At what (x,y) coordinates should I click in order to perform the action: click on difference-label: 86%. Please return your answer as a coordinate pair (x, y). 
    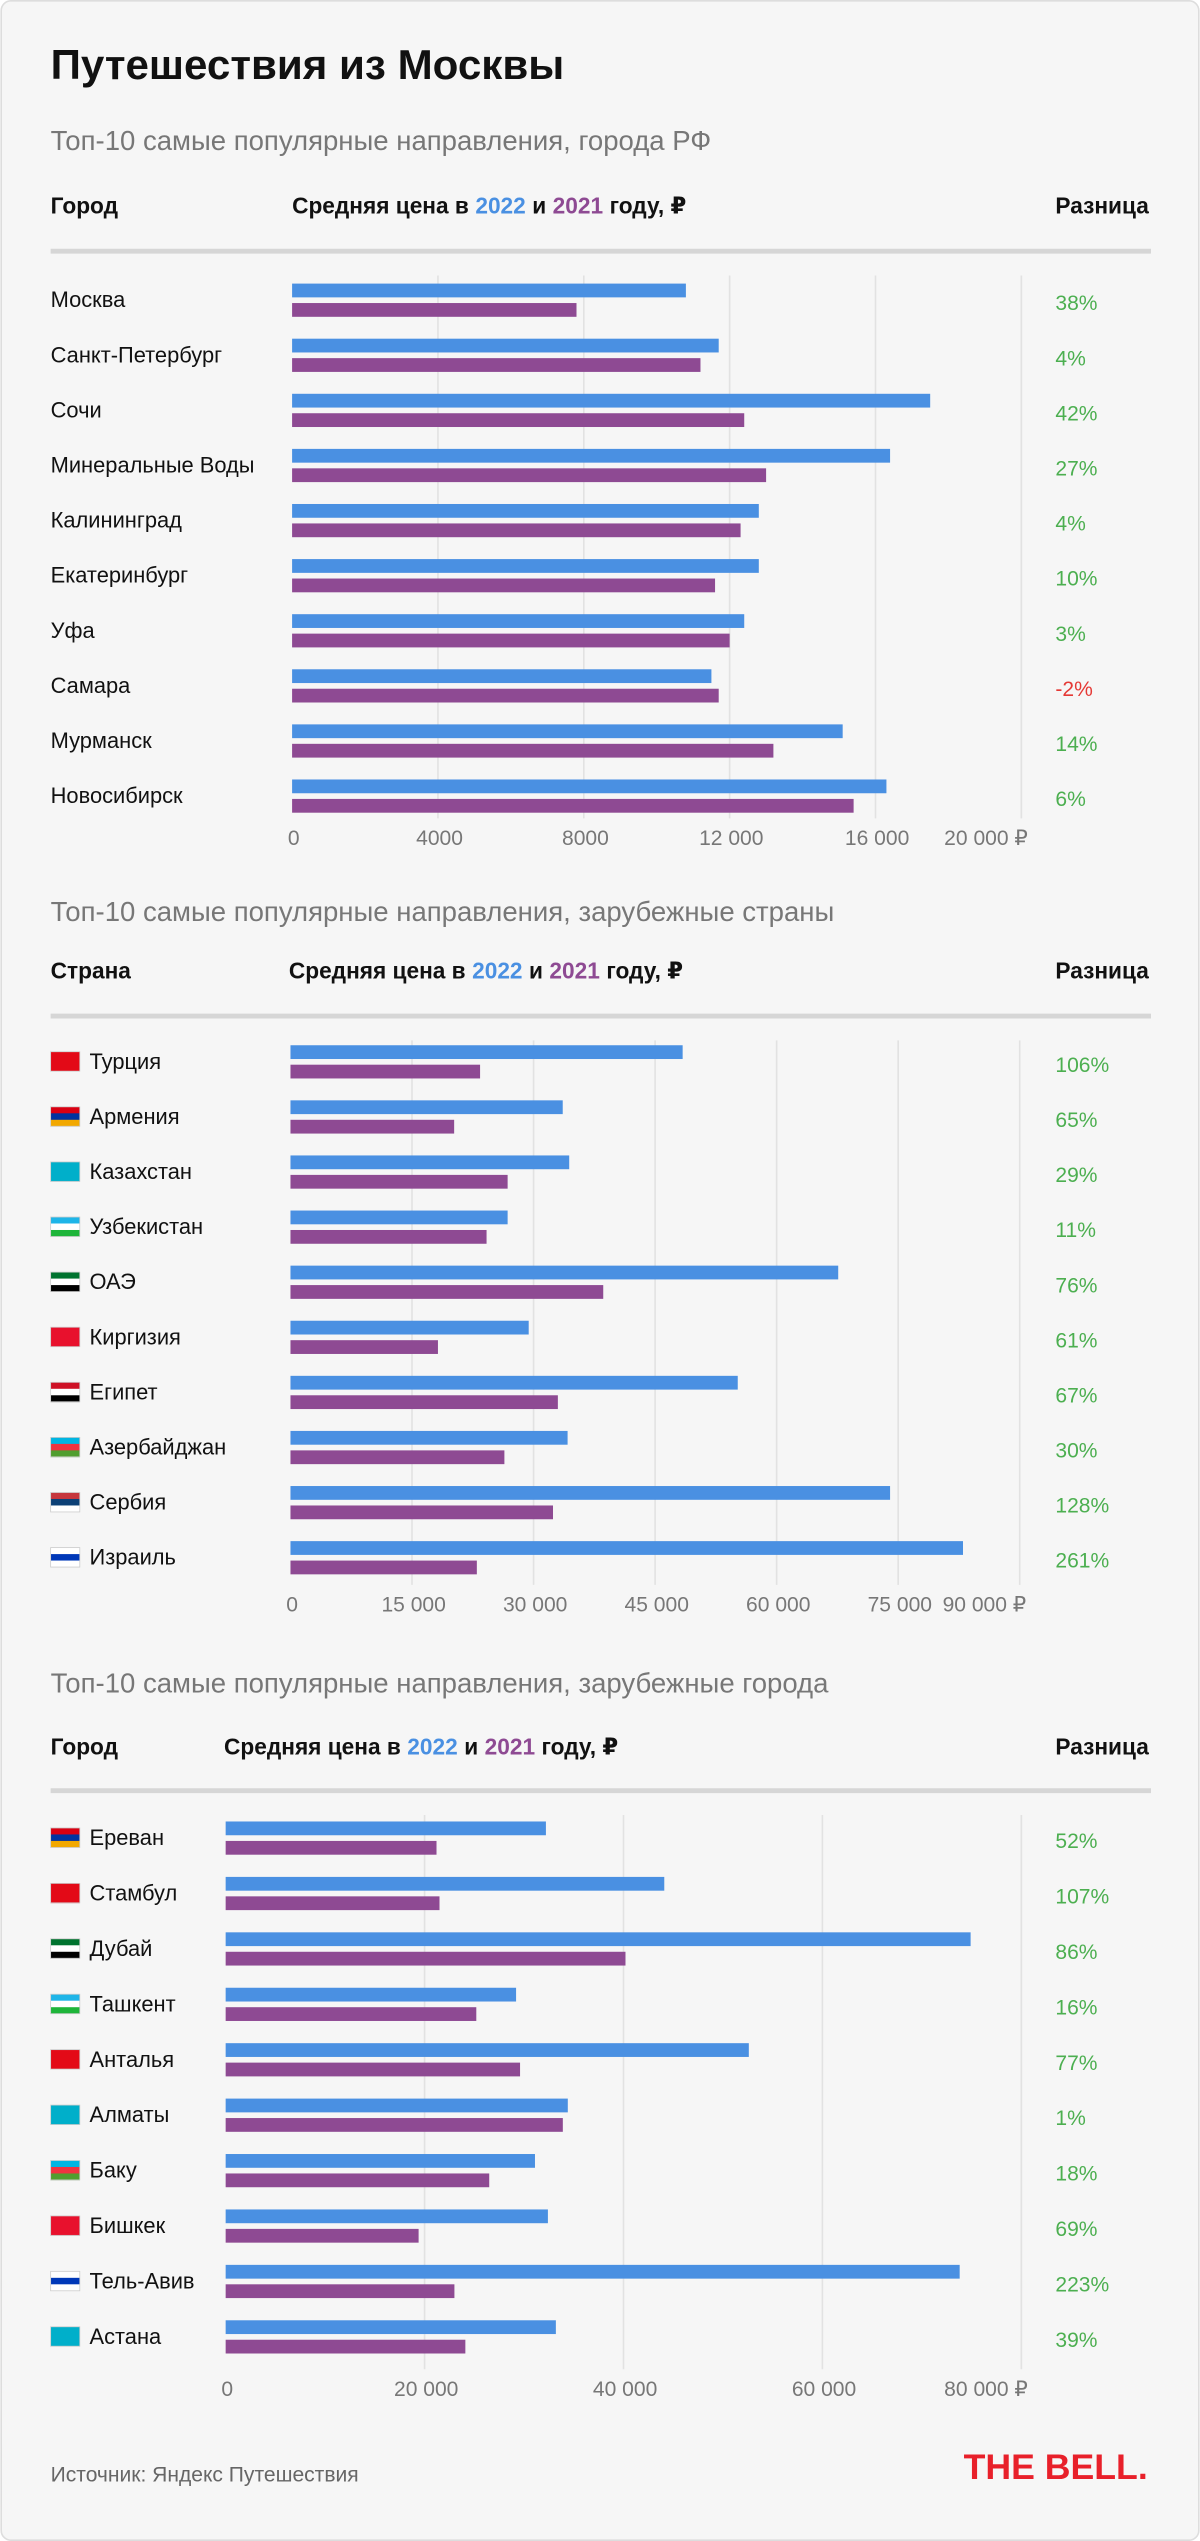
    Looking at the image, I should click on (1076, 1952).